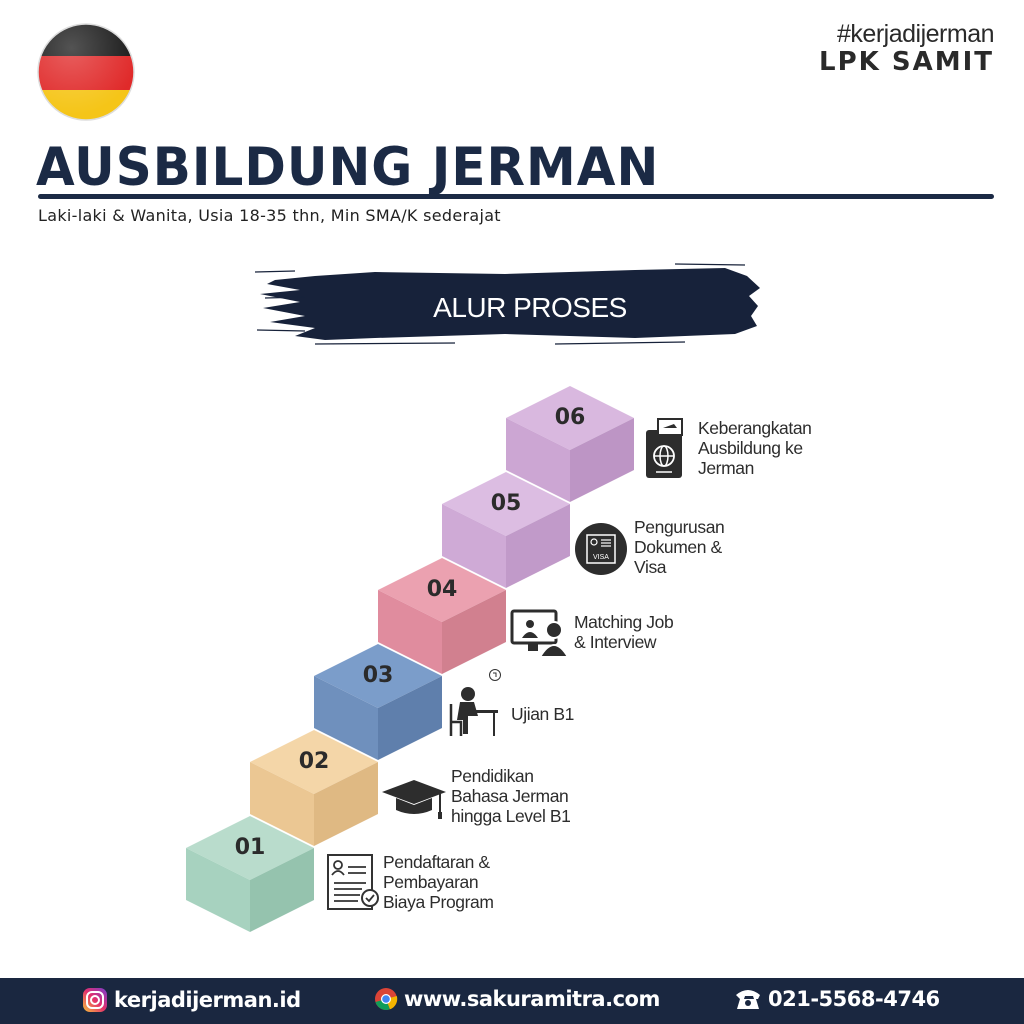  I want to click on title-divider, so click(516, 196).